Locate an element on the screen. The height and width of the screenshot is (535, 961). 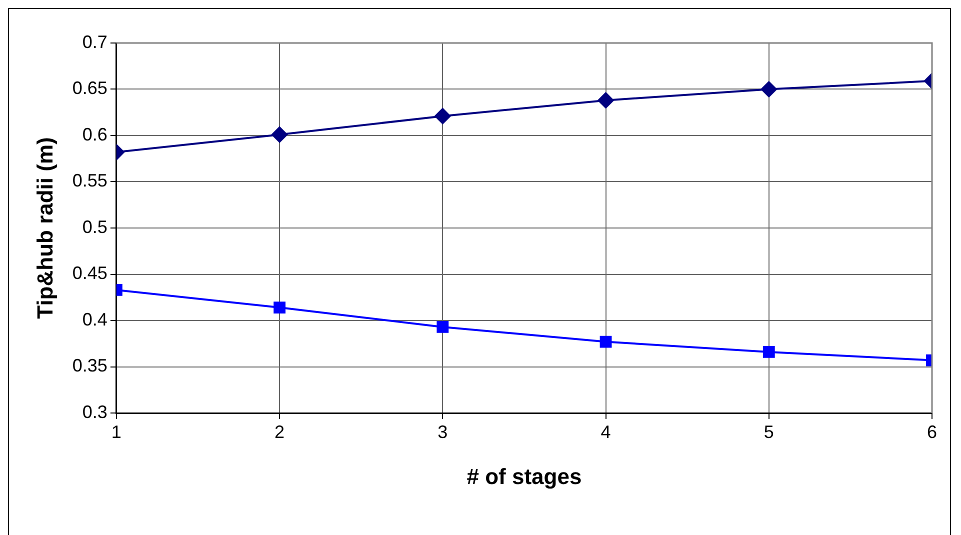
x-tick-label: 1 is located at coordinates (116, 432).